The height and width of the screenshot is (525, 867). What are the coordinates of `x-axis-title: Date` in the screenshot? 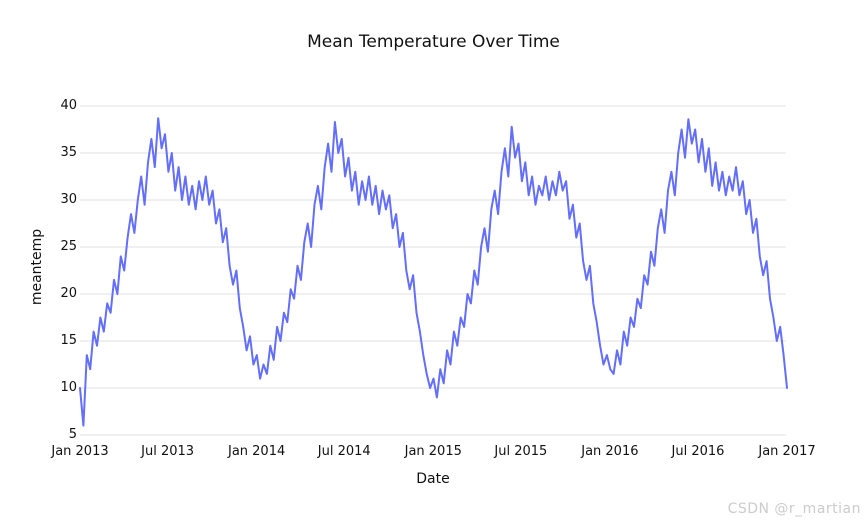 It's located at (433, 479).